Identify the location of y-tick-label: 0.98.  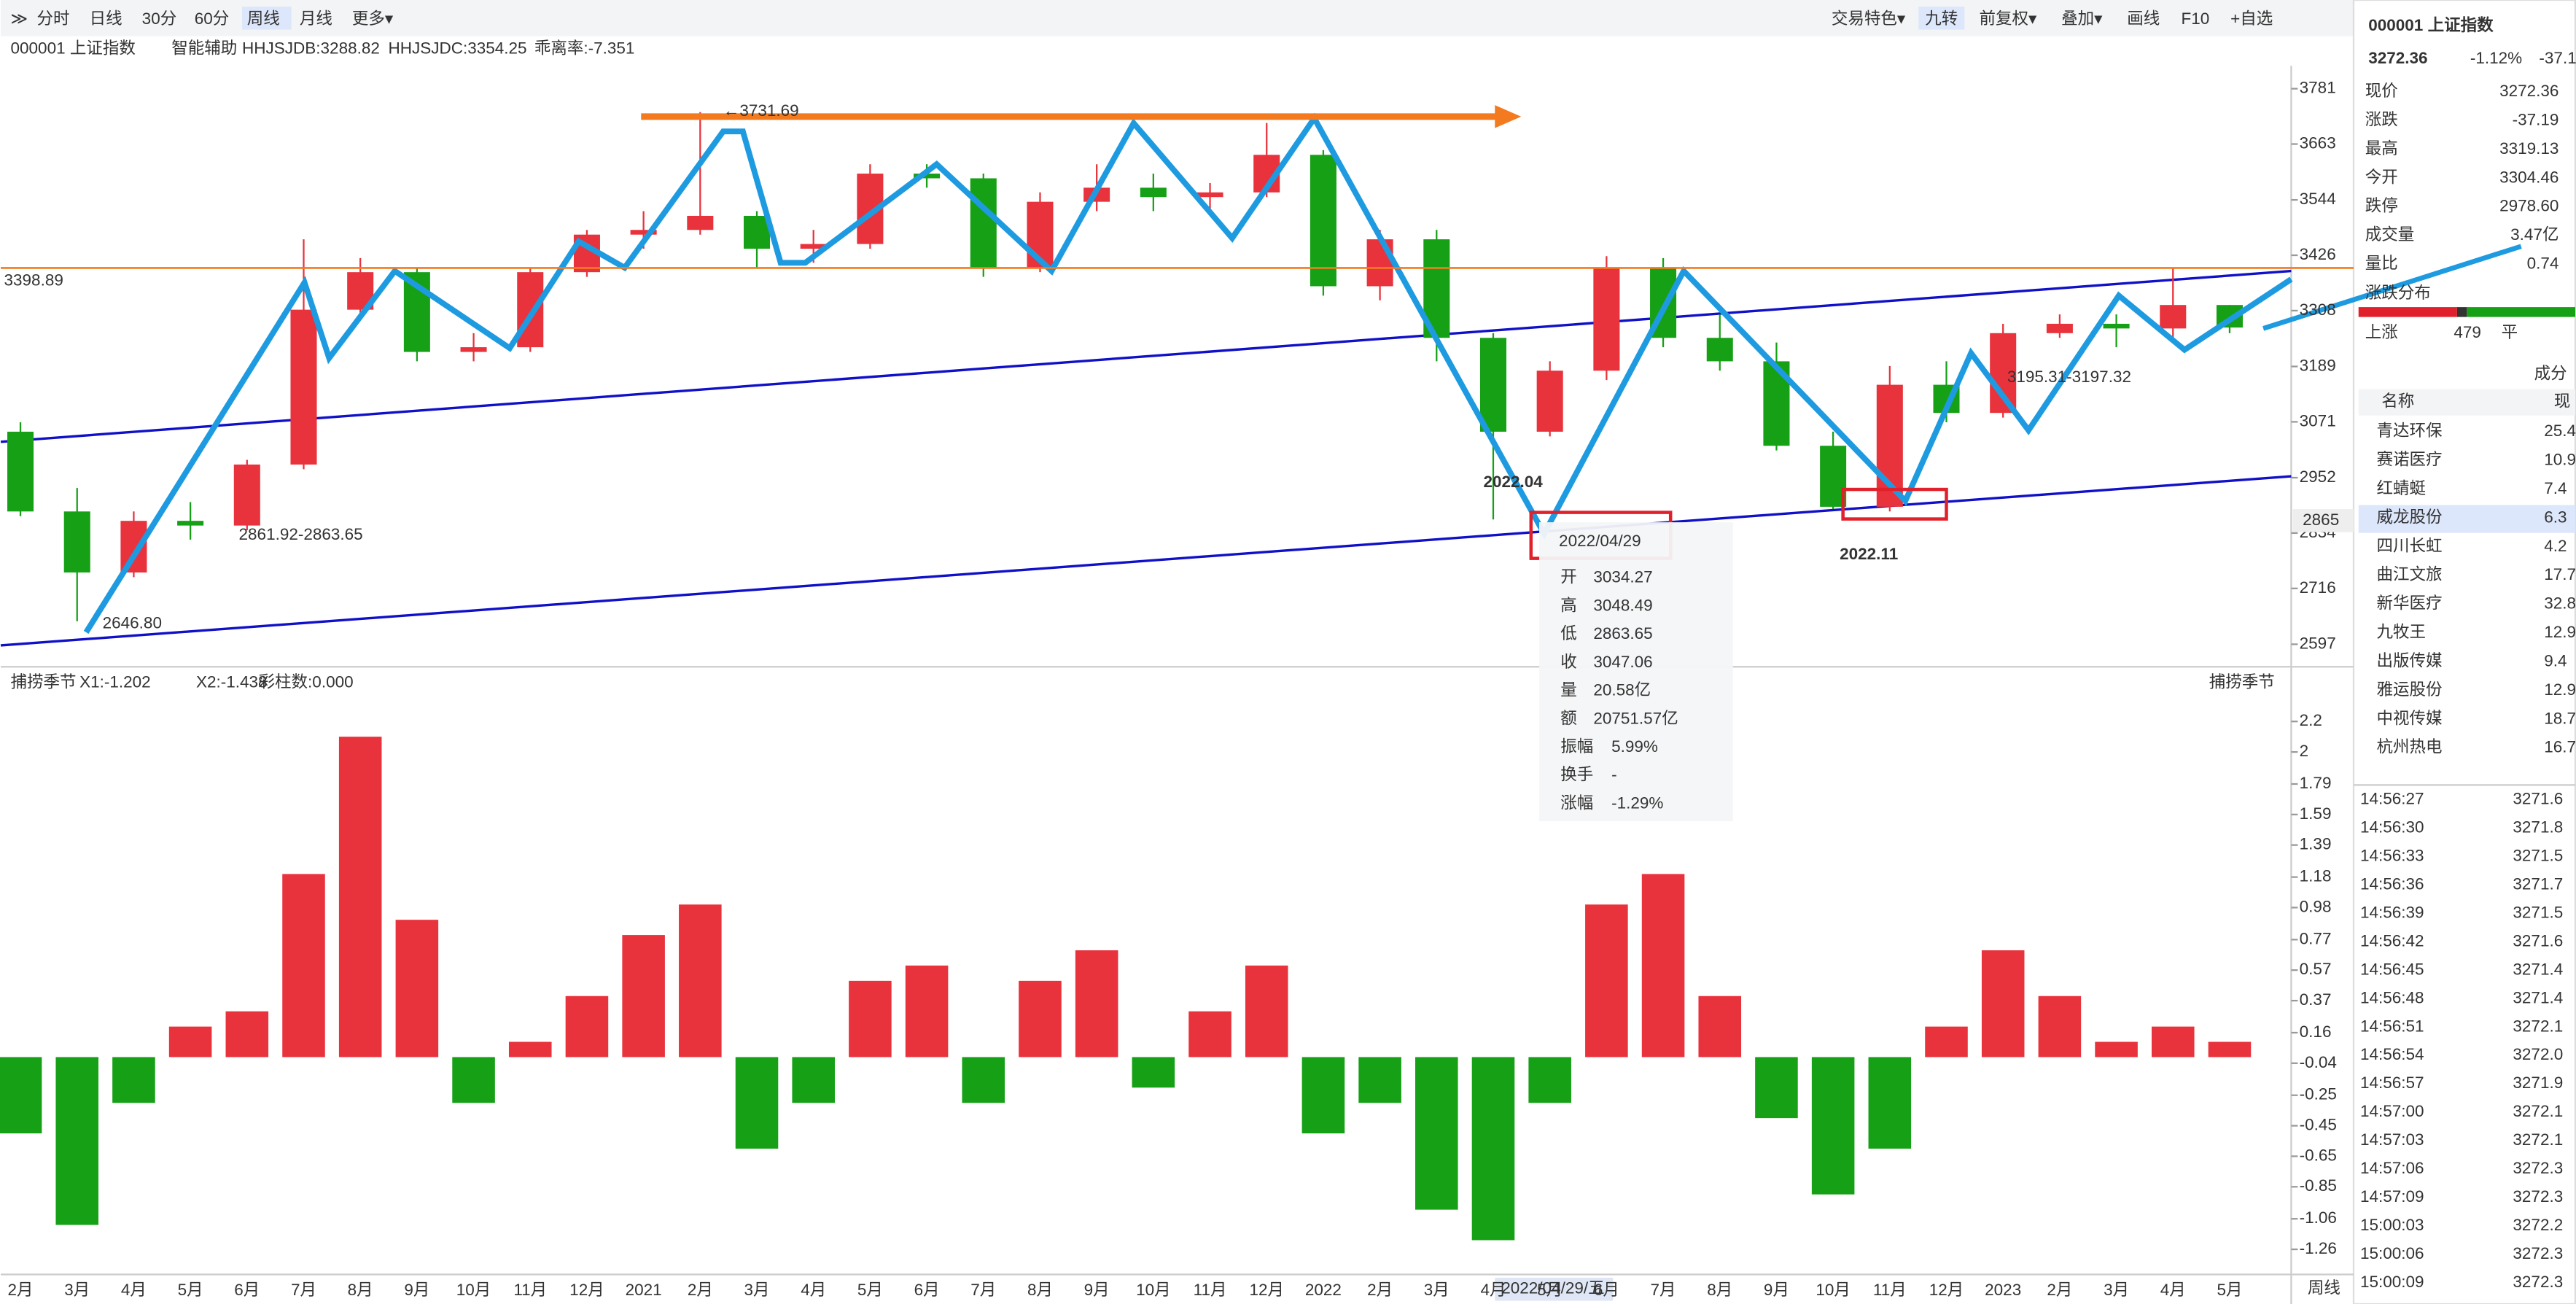
(2316, 906).